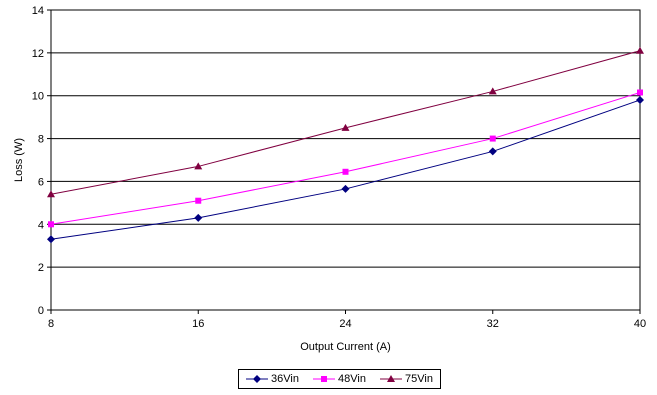 The height and width of the screenshot is (395, 657). What do you see at coordinates (41, 268) in the screenshot?
I see `y-tick-label: 2` at bounding box center [41, 268].